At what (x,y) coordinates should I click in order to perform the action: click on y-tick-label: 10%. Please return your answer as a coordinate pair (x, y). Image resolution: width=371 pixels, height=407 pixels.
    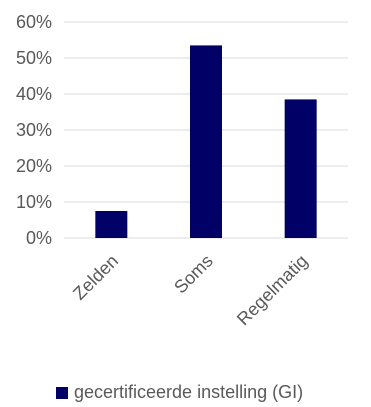
    Looking at the image, I should click on (34, 202).